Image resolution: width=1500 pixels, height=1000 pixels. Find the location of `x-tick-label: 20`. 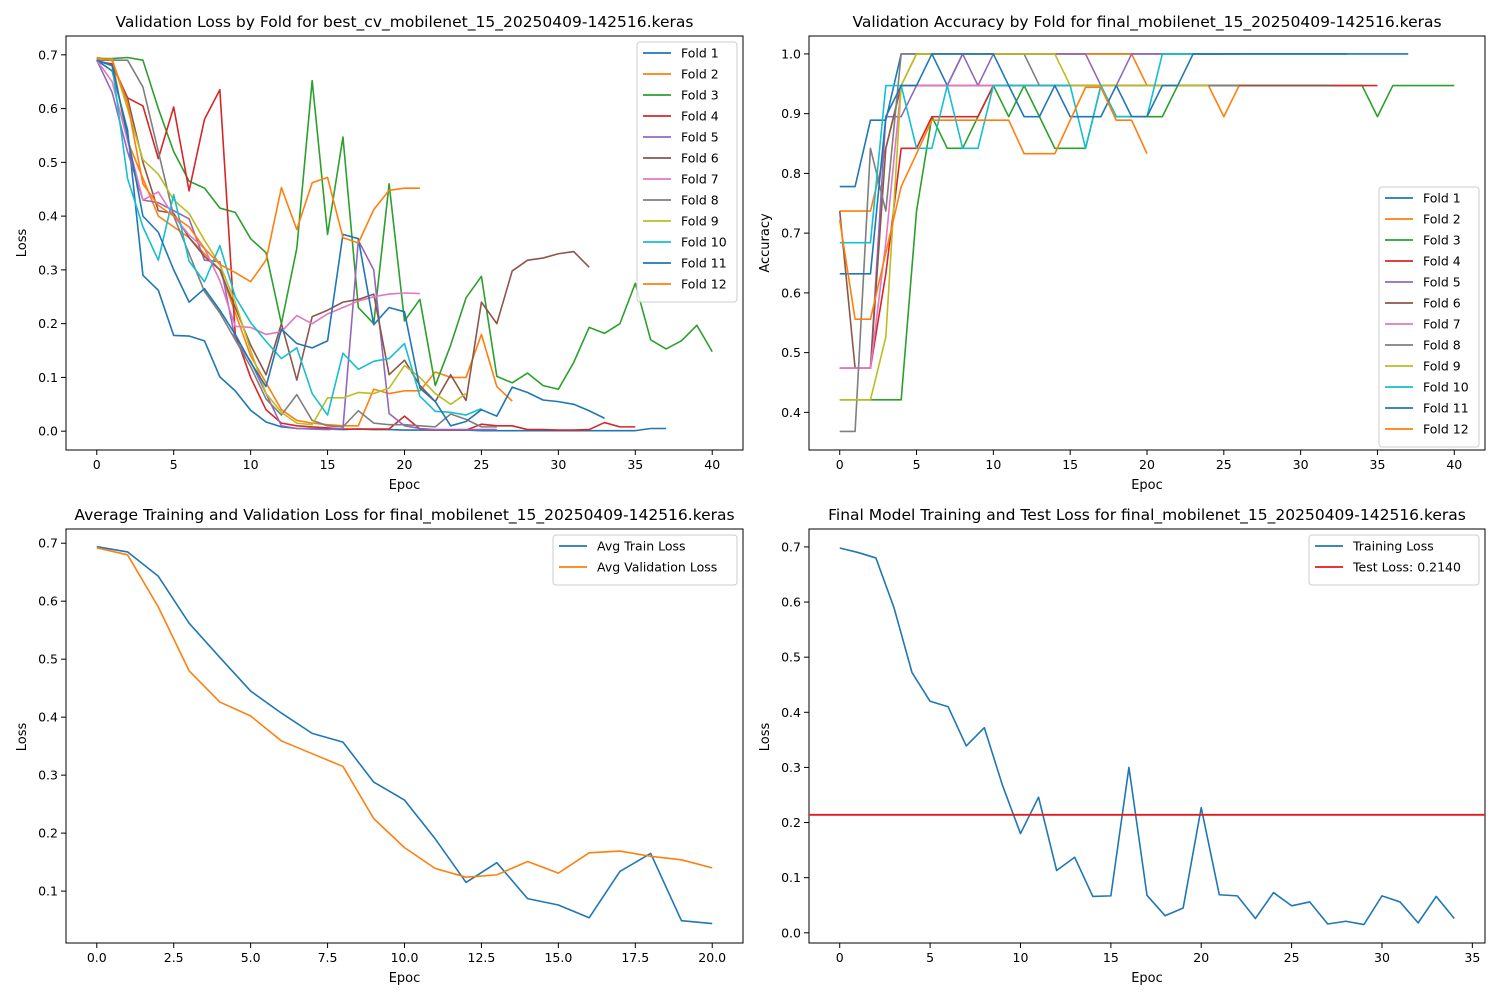

x-tick-label: 20 is located at coordinates (1147, 464).